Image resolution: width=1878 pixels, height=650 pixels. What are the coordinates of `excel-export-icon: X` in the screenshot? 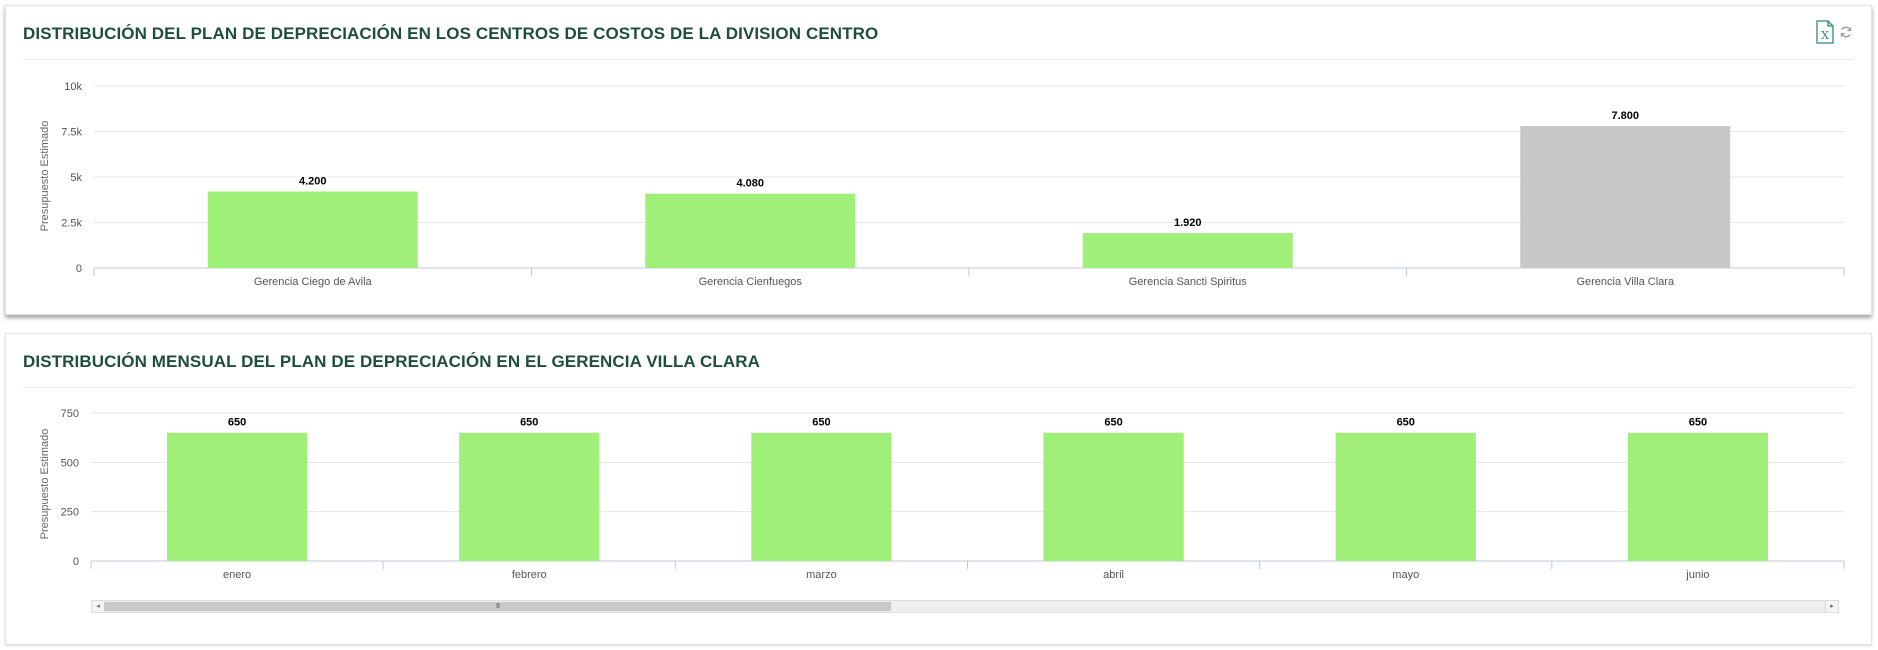 It's located at (1825, 32).